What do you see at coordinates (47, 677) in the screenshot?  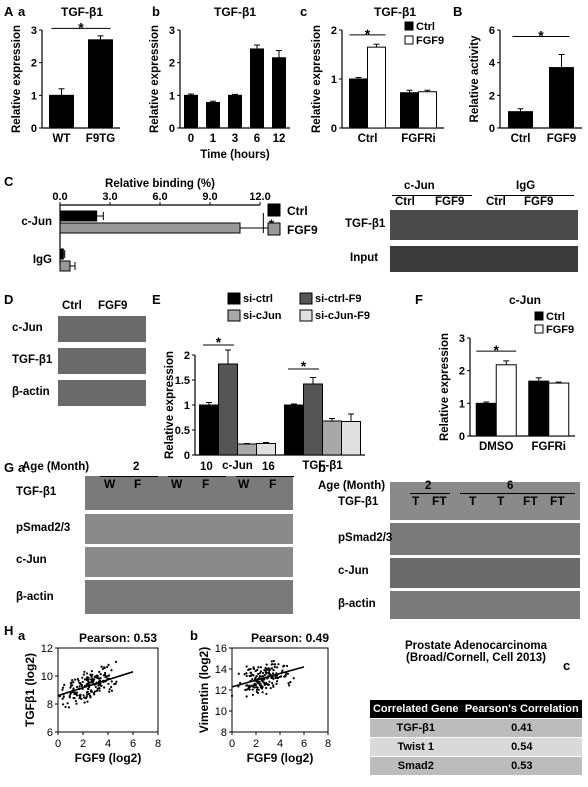 I see `y-tick-label: 10` at bounding box center [47, 677].